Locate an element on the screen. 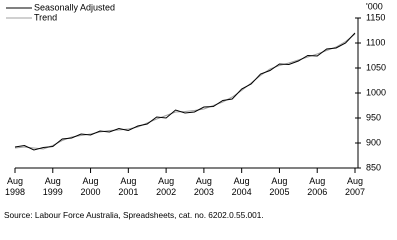 The height and width of the screenshot is (240, 397). legend-label: Trend is located at coordinates (45, 17).